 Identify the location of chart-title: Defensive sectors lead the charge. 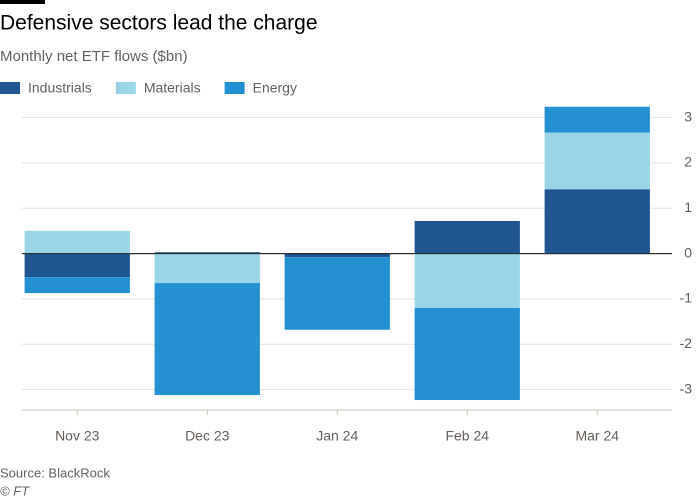
(159, 23).